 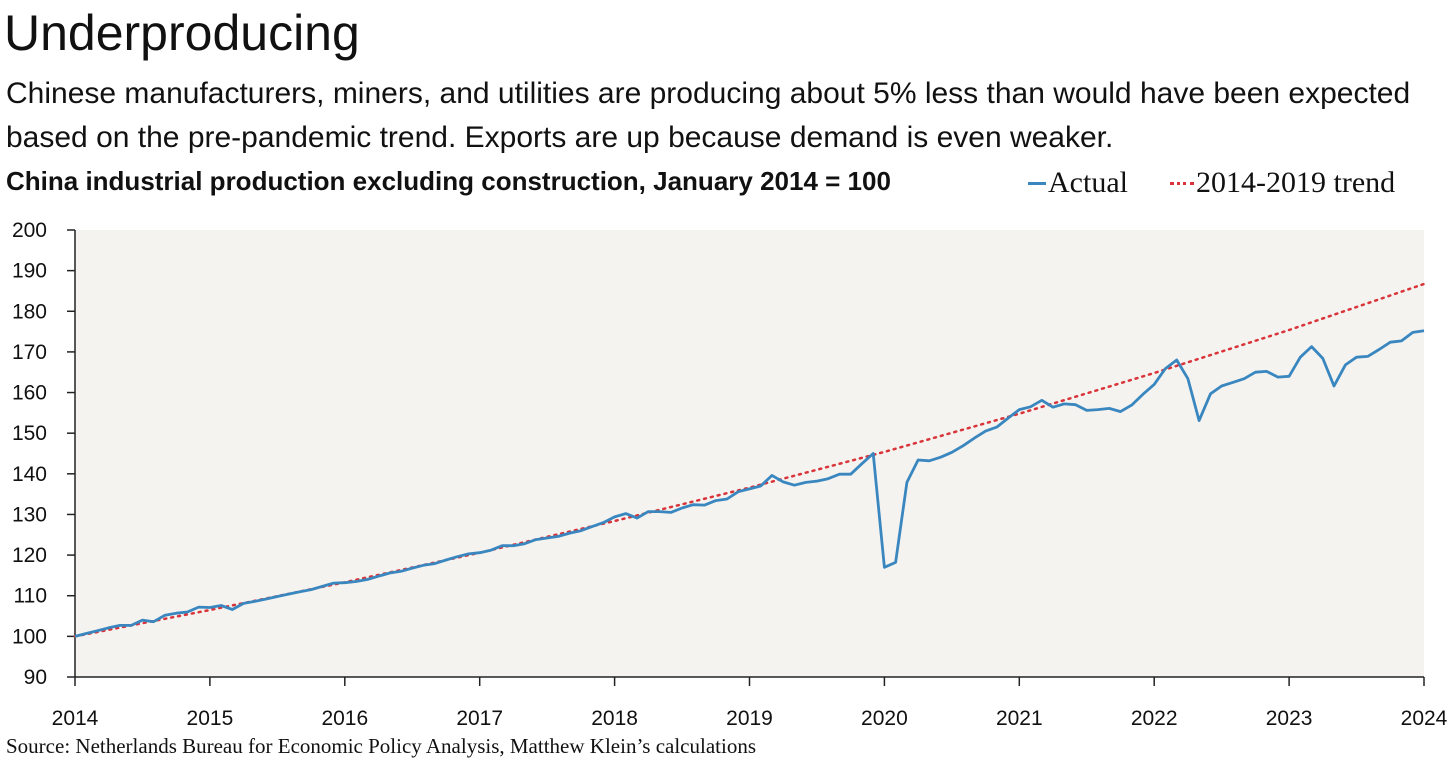 I want to click on x-tick-label: 2024, so click(x=1424, y=718).